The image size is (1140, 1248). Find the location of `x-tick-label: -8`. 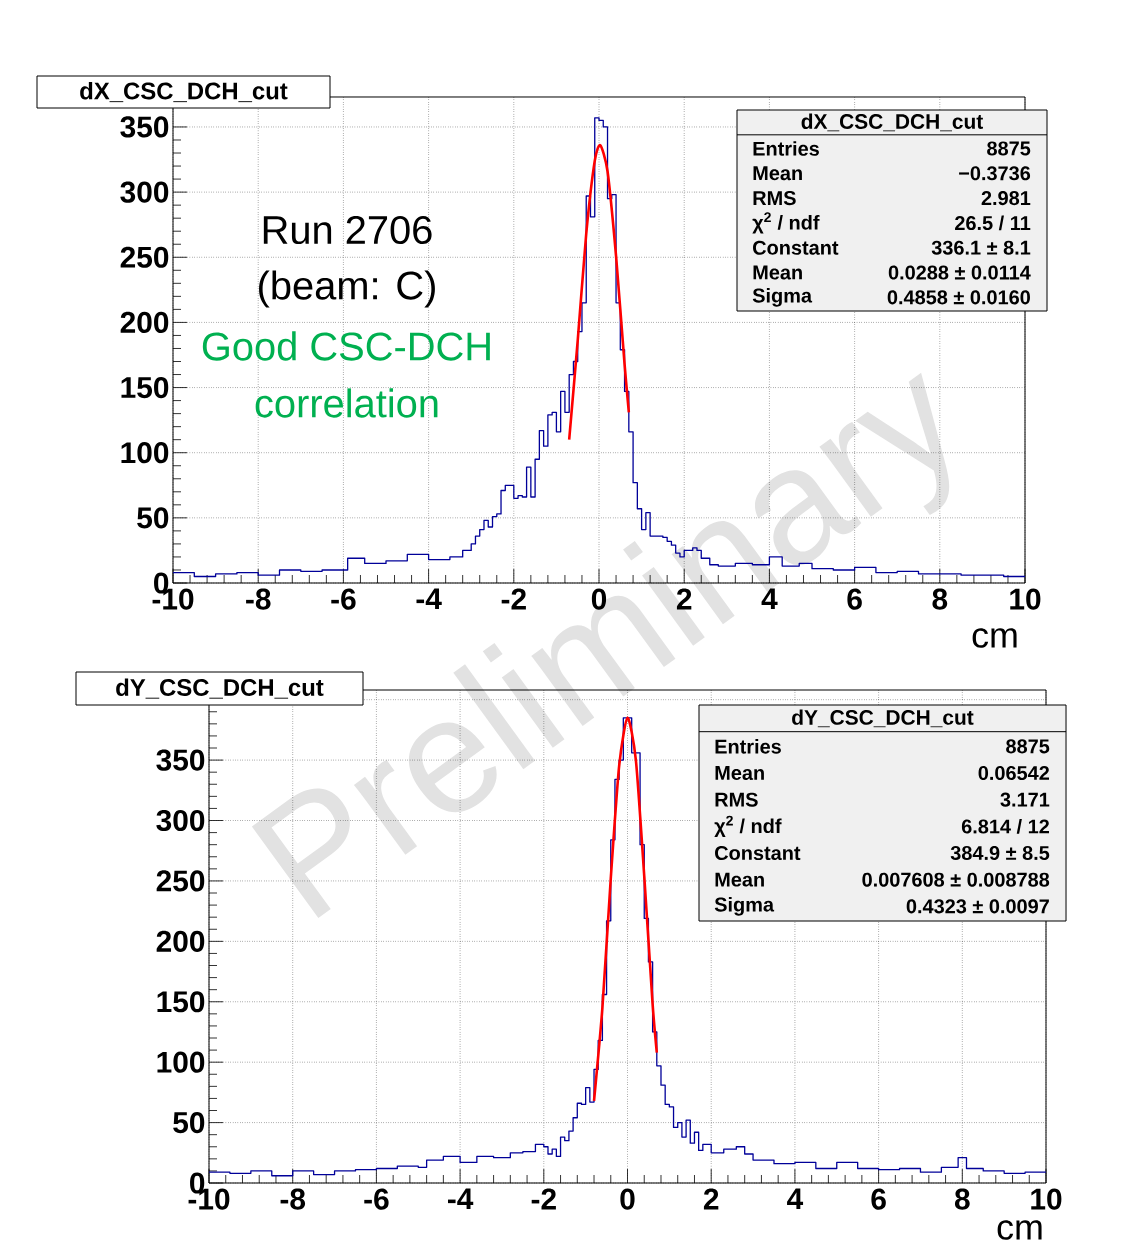

x-tick-label: -8 is located at coordinates (293, 1199).